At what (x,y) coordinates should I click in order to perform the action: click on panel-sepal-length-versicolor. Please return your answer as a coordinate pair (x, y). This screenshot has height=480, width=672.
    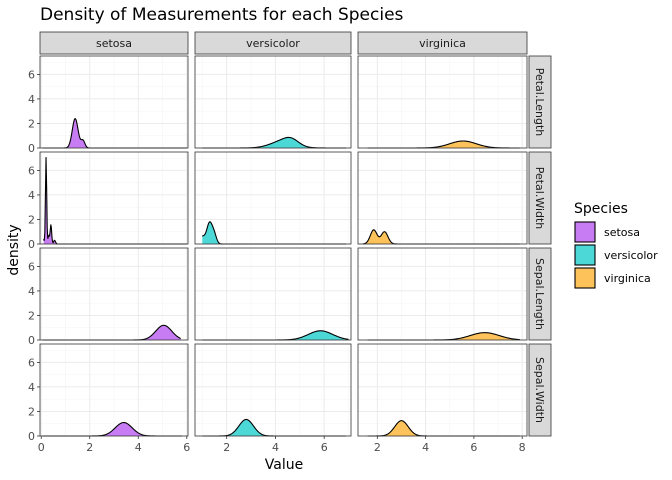
    Looking at the image, I should click on (273, 294).